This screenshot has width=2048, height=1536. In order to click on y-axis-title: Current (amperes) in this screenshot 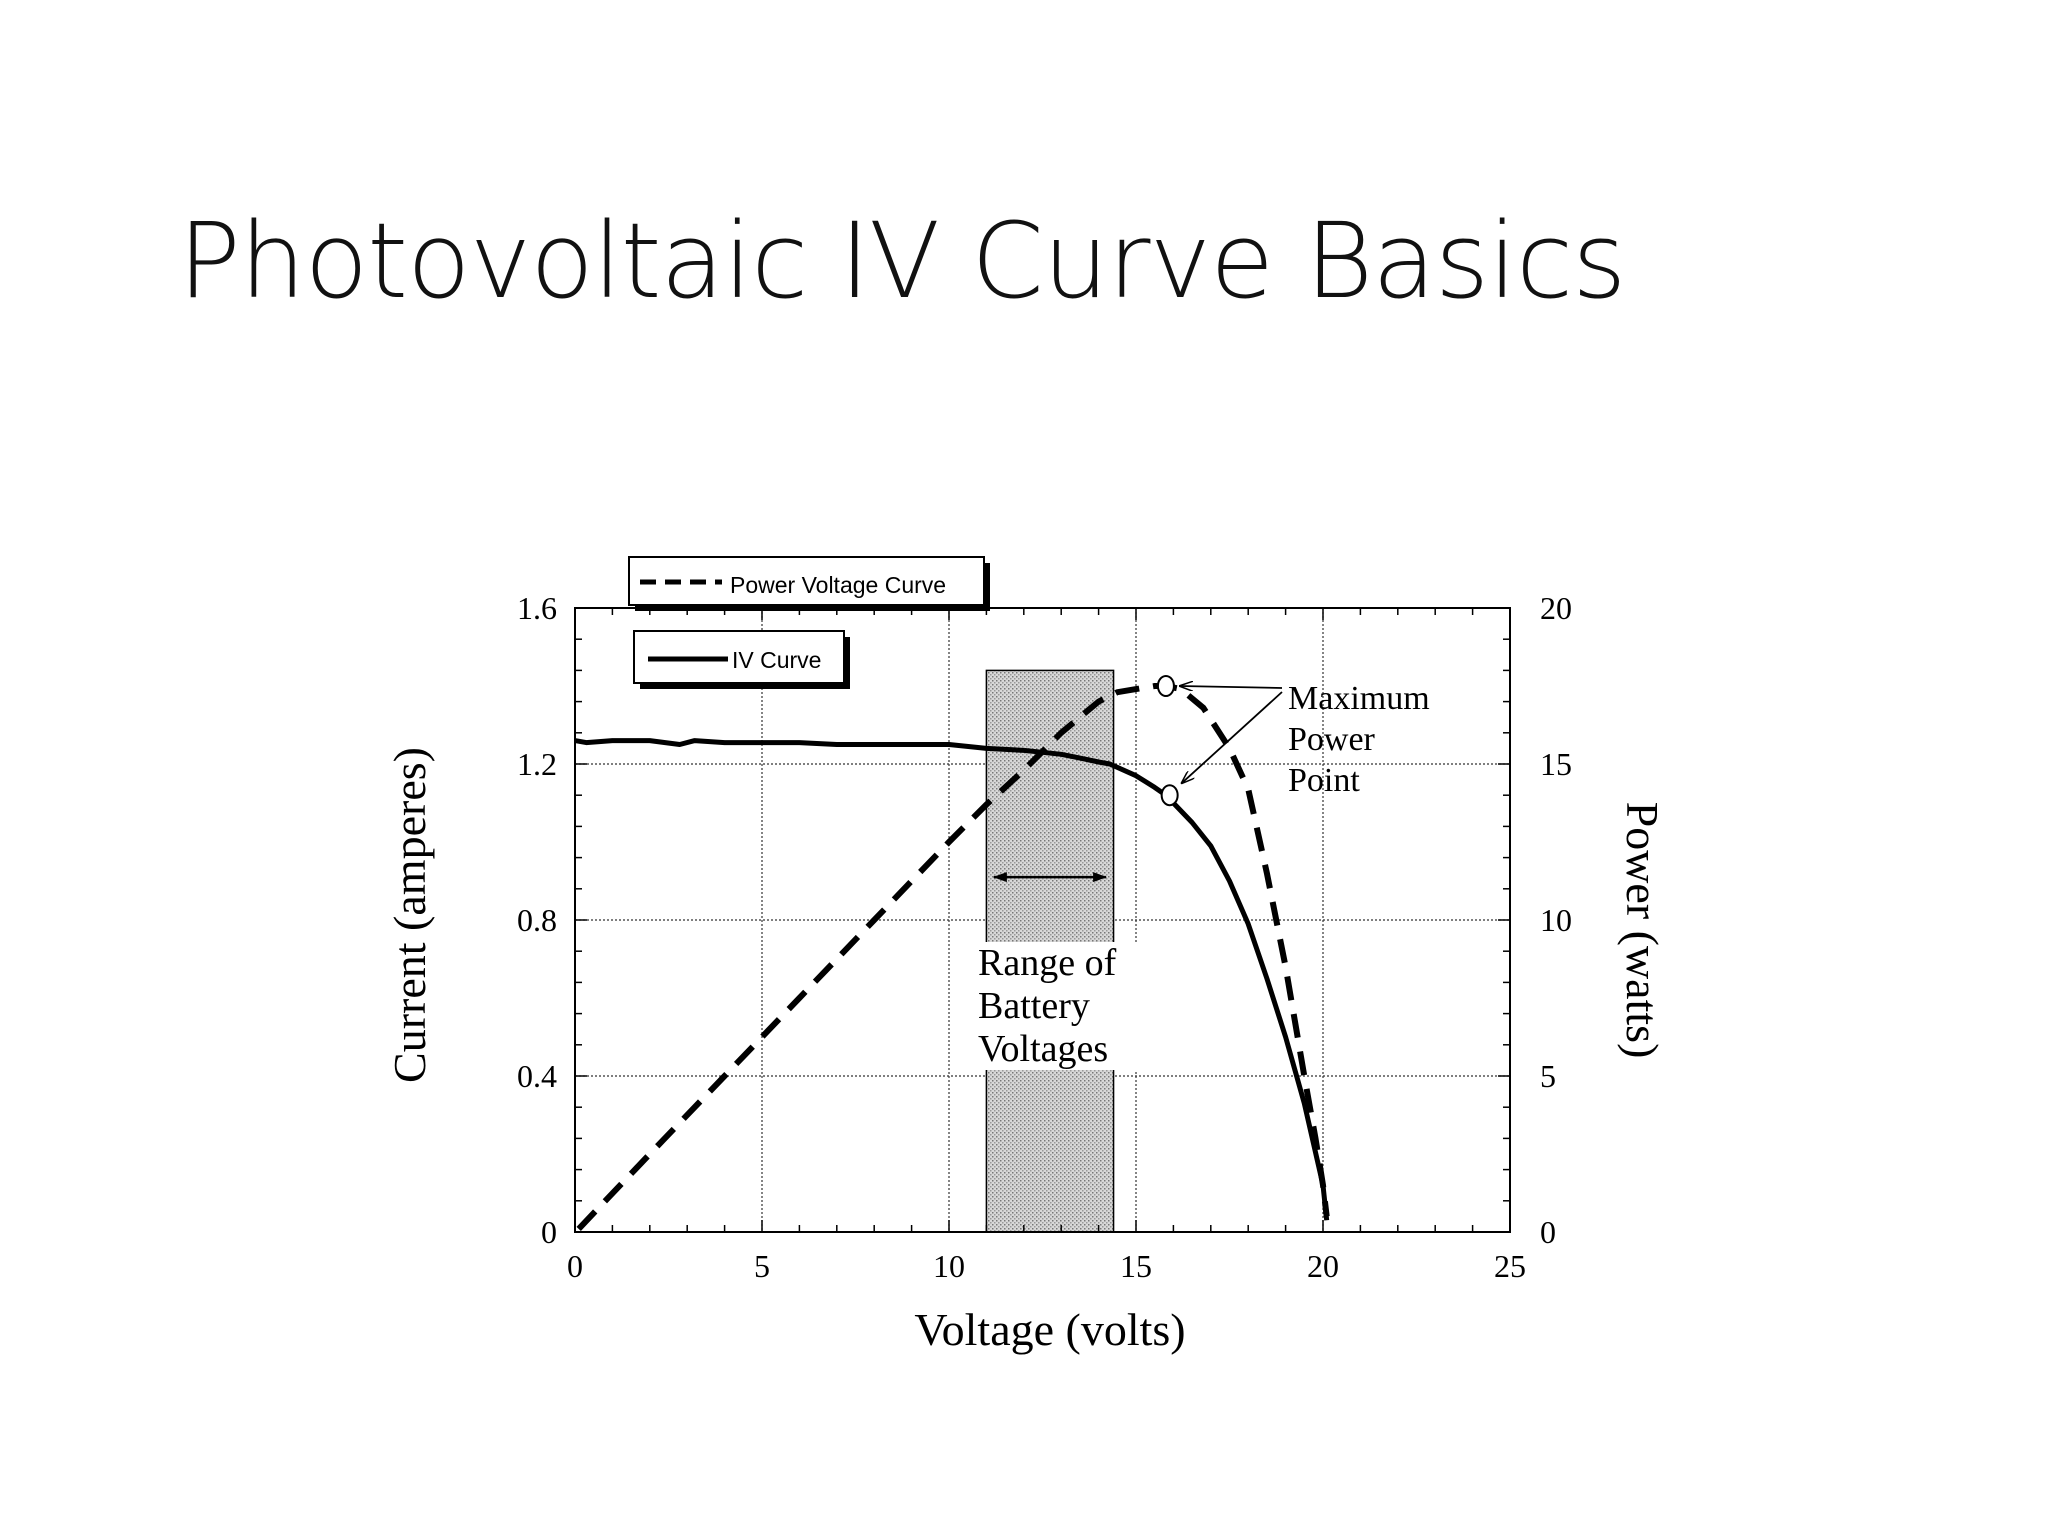, I will do `click(409, 915)`.